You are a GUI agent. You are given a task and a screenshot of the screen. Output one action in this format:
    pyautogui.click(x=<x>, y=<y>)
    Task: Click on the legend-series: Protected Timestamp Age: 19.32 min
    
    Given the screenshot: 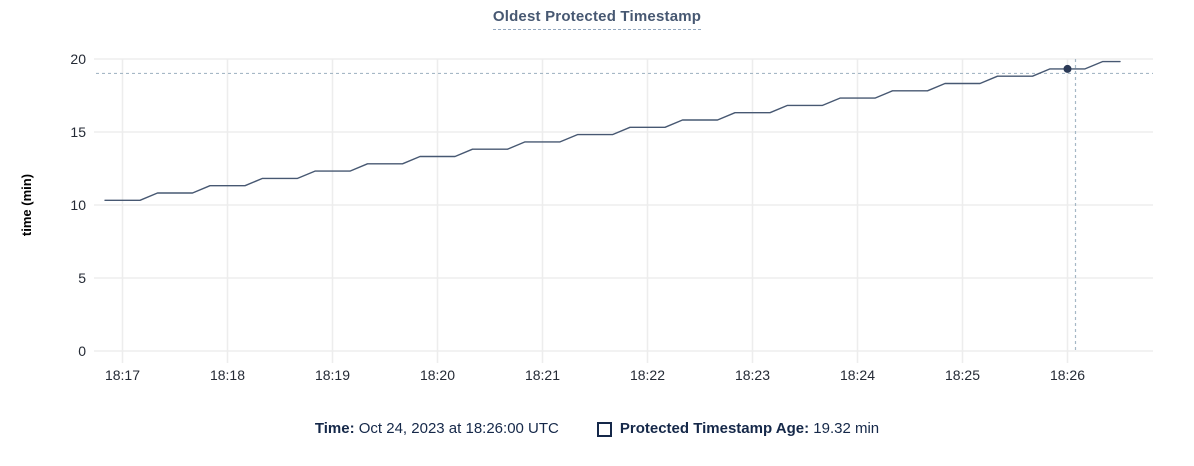 What is the action you would take?
    pyautogui.click(x=738, y=429)
    